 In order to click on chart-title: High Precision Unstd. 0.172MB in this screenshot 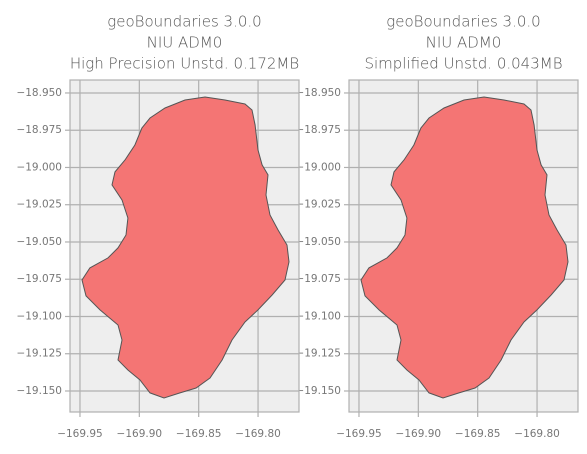, I will do `click(184, 64)`.